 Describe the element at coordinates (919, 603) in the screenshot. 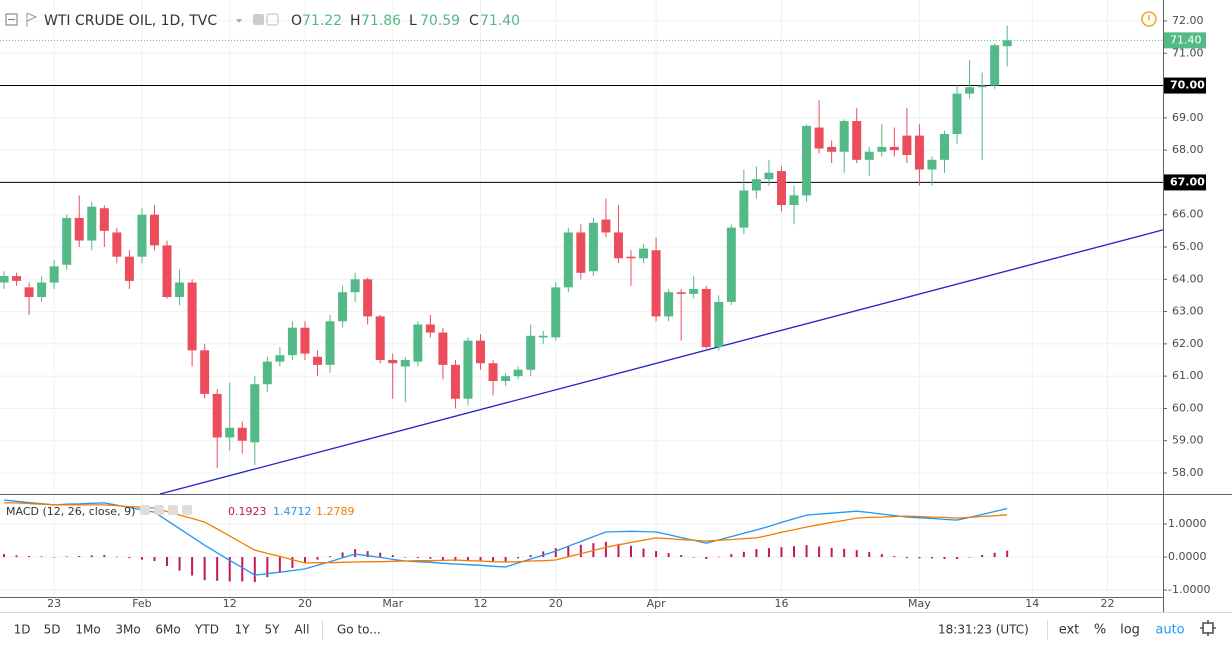

I see `x-tick-label: May` at that location.